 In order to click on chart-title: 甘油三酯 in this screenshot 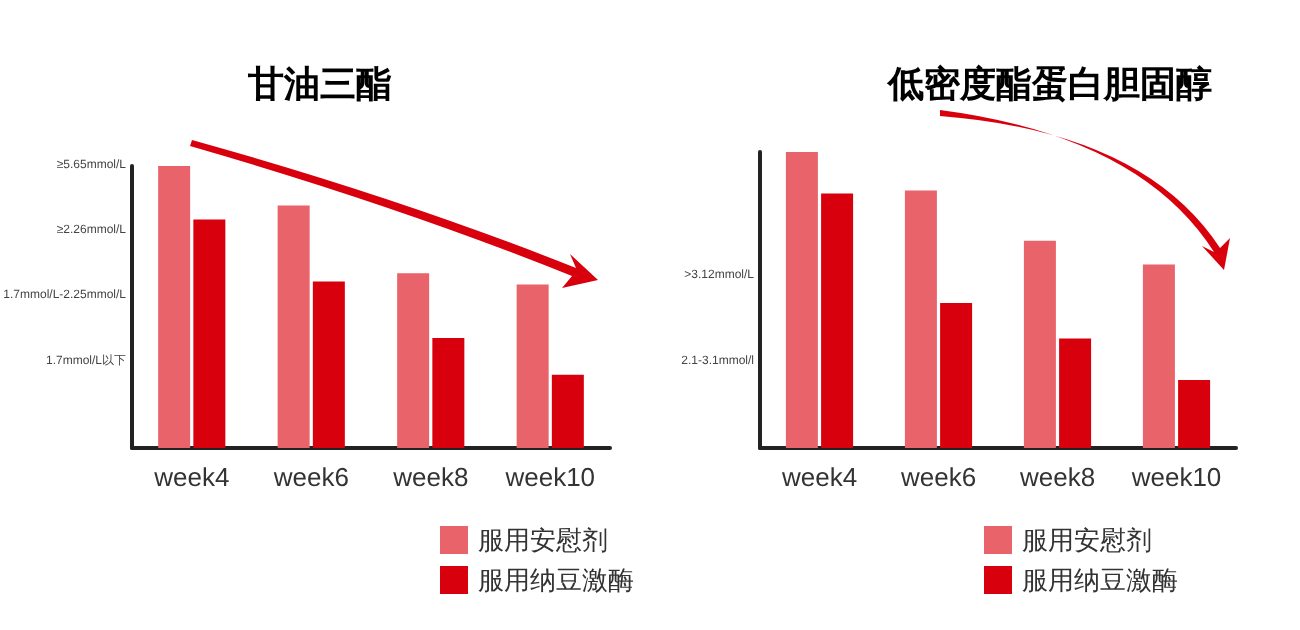, I will do `click(319, 84)`.